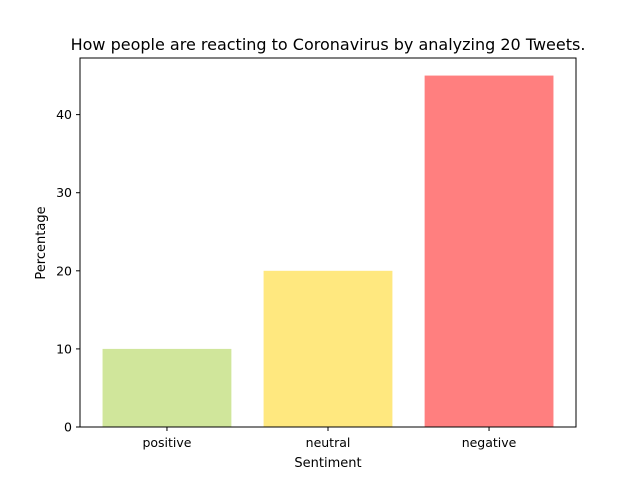  What do you see at coordinates (489, 442) in the screenshot?
I see `x-tick-label: negative` at bounding box center [489, 442].